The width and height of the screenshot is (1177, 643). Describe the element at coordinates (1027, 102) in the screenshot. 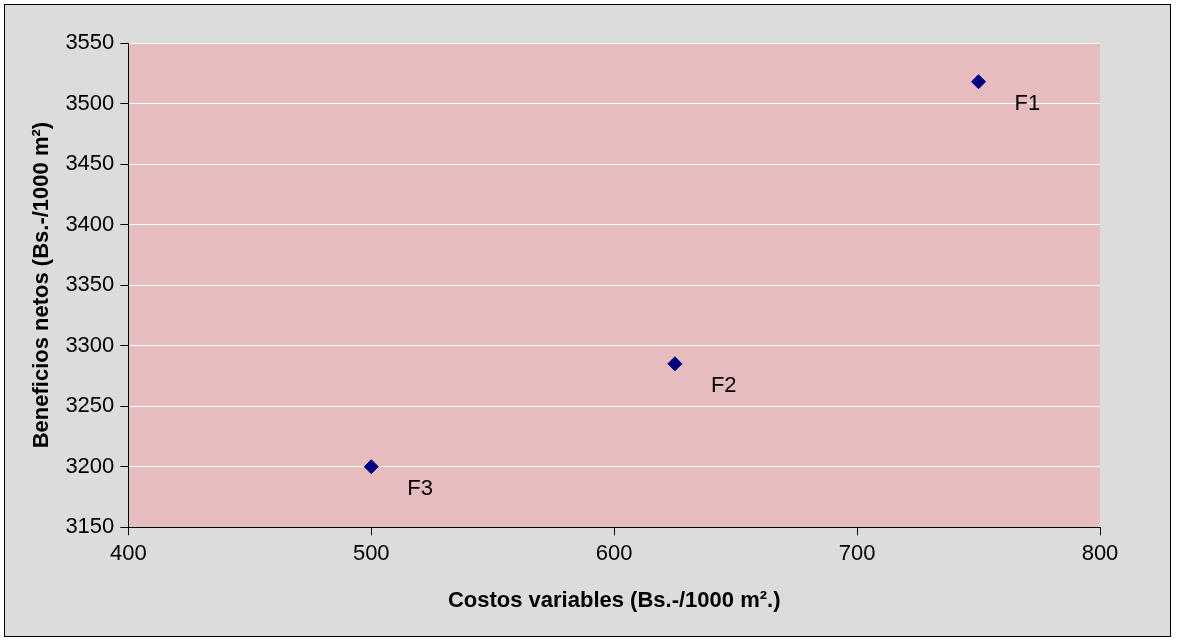

I see `annotation: F1` at that location.